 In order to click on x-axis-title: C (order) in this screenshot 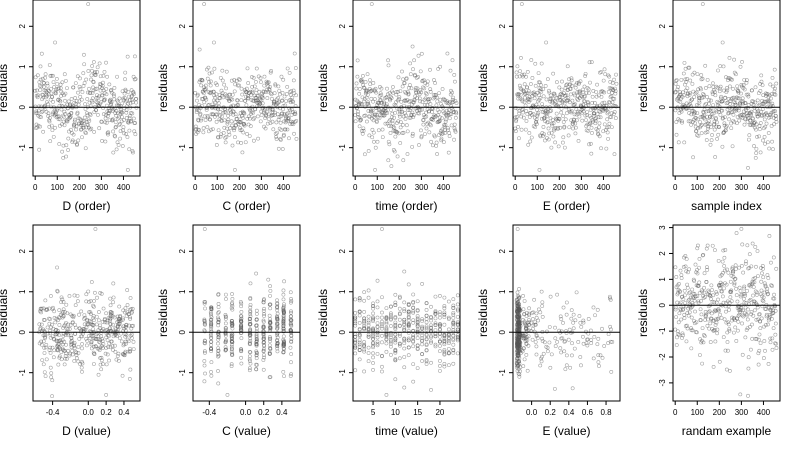, I will do `click(246, 206)`.